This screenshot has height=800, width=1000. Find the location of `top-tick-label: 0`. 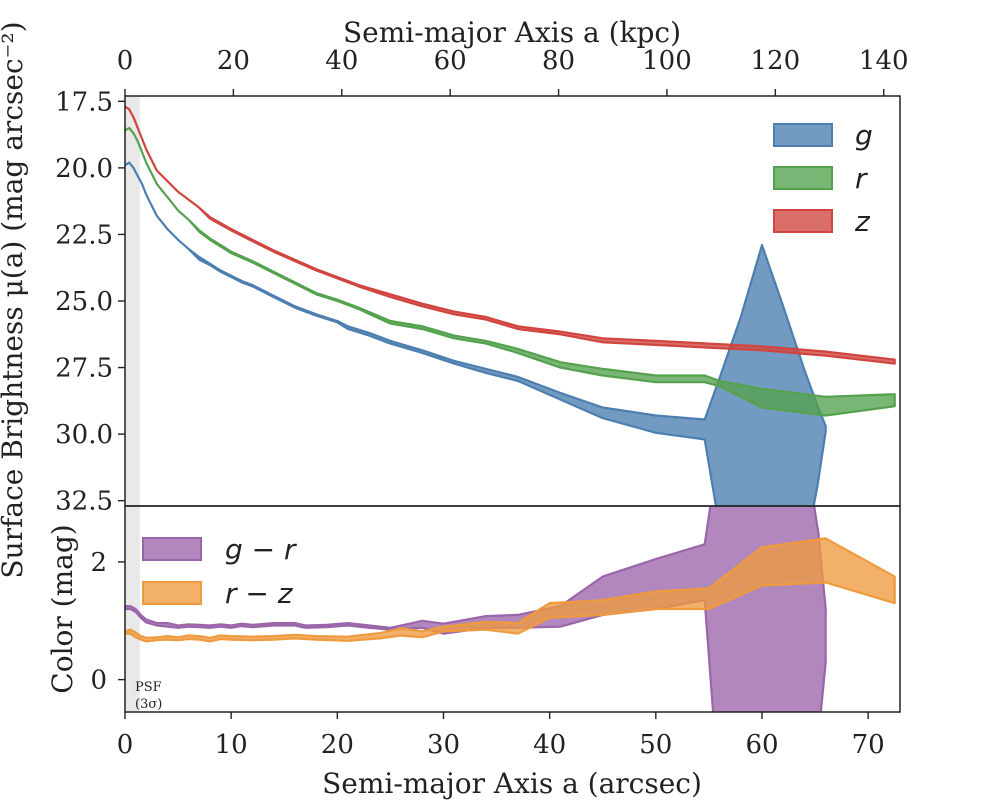

top-tick-label: 0 is located at coordinates (125, 61).